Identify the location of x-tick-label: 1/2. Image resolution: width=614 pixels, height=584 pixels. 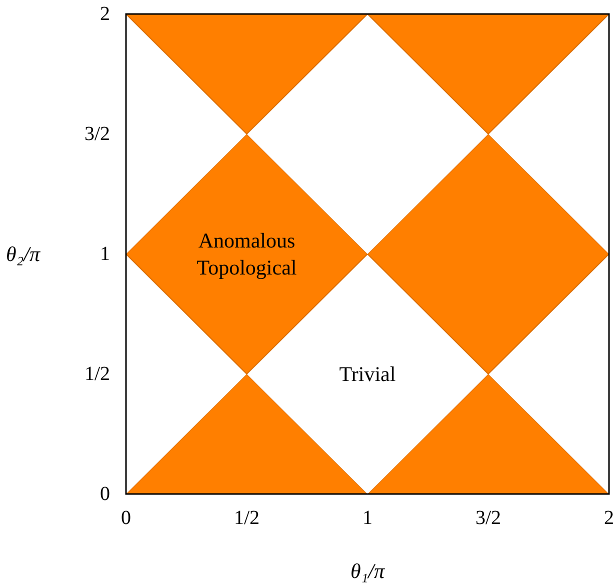
(247, 518).